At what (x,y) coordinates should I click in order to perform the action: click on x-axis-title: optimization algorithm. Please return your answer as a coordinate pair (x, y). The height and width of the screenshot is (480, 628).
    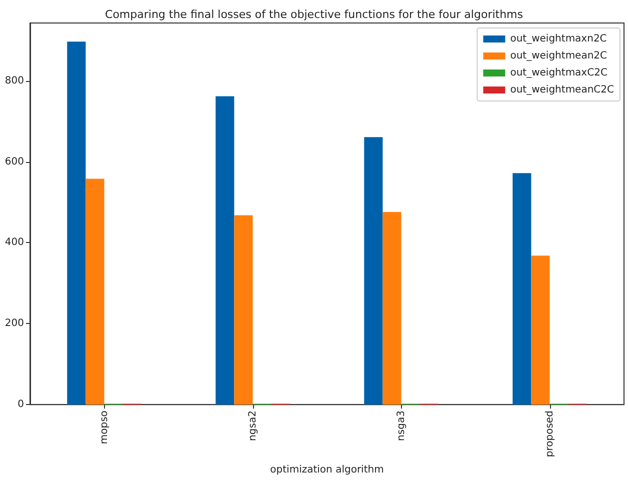
    Looking at the image, I should click on (327, 470).